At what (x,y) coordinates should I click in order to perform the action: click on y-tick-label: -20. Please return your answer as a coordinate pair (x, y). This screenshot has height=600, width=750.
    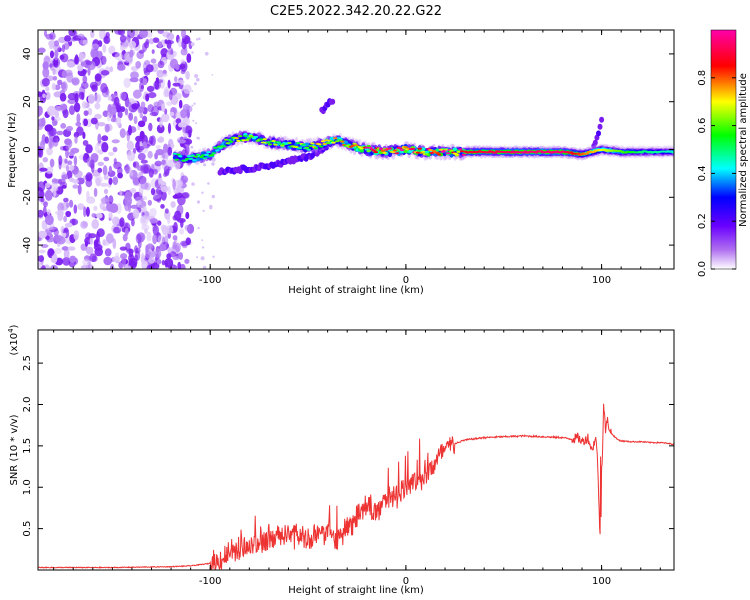
    Looking at the image, I should click on (27, 197).